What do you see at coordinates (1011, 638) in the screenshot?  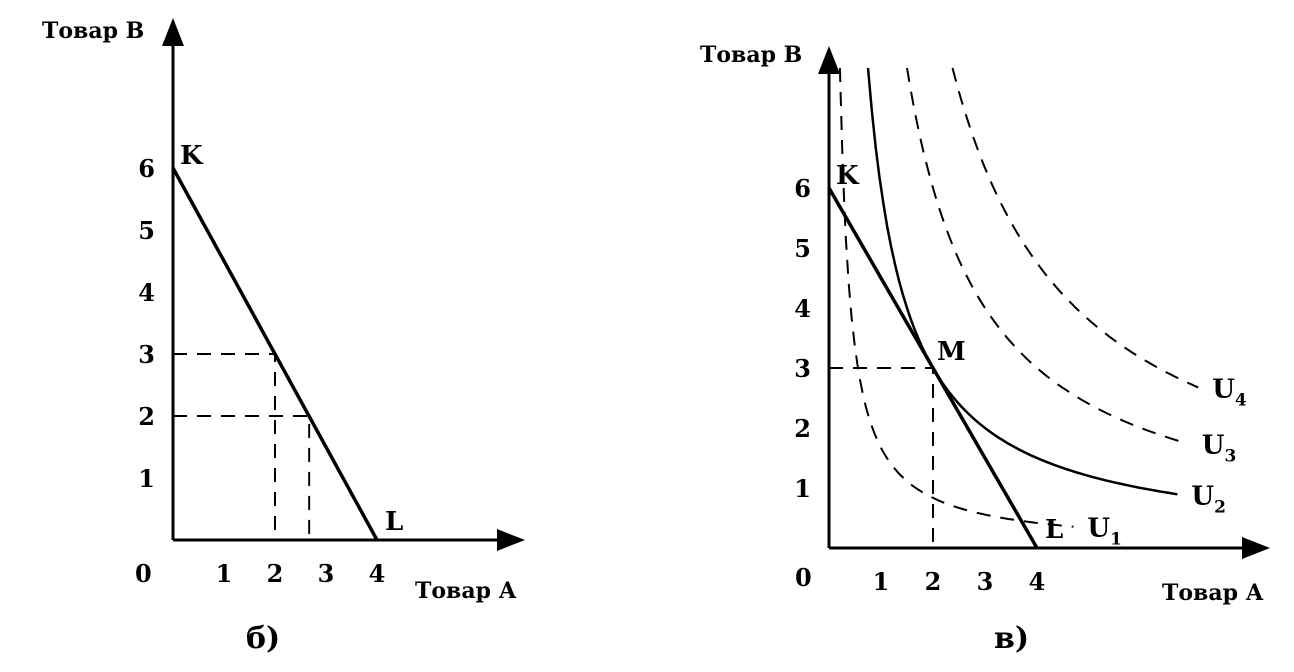 I see `chart-caption: в)` at bounding box center [1011, 638].